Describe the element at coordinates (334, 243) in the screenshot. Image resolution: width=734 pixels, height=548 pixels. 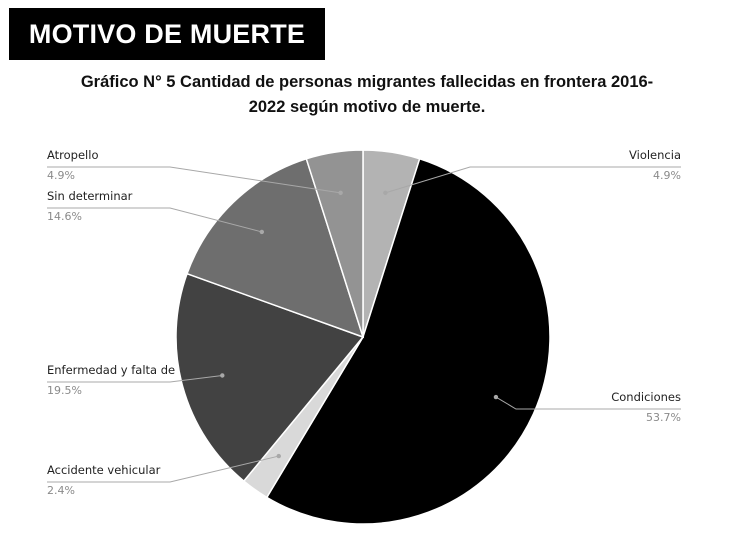
I see `pie-slice-atropello` at that location.